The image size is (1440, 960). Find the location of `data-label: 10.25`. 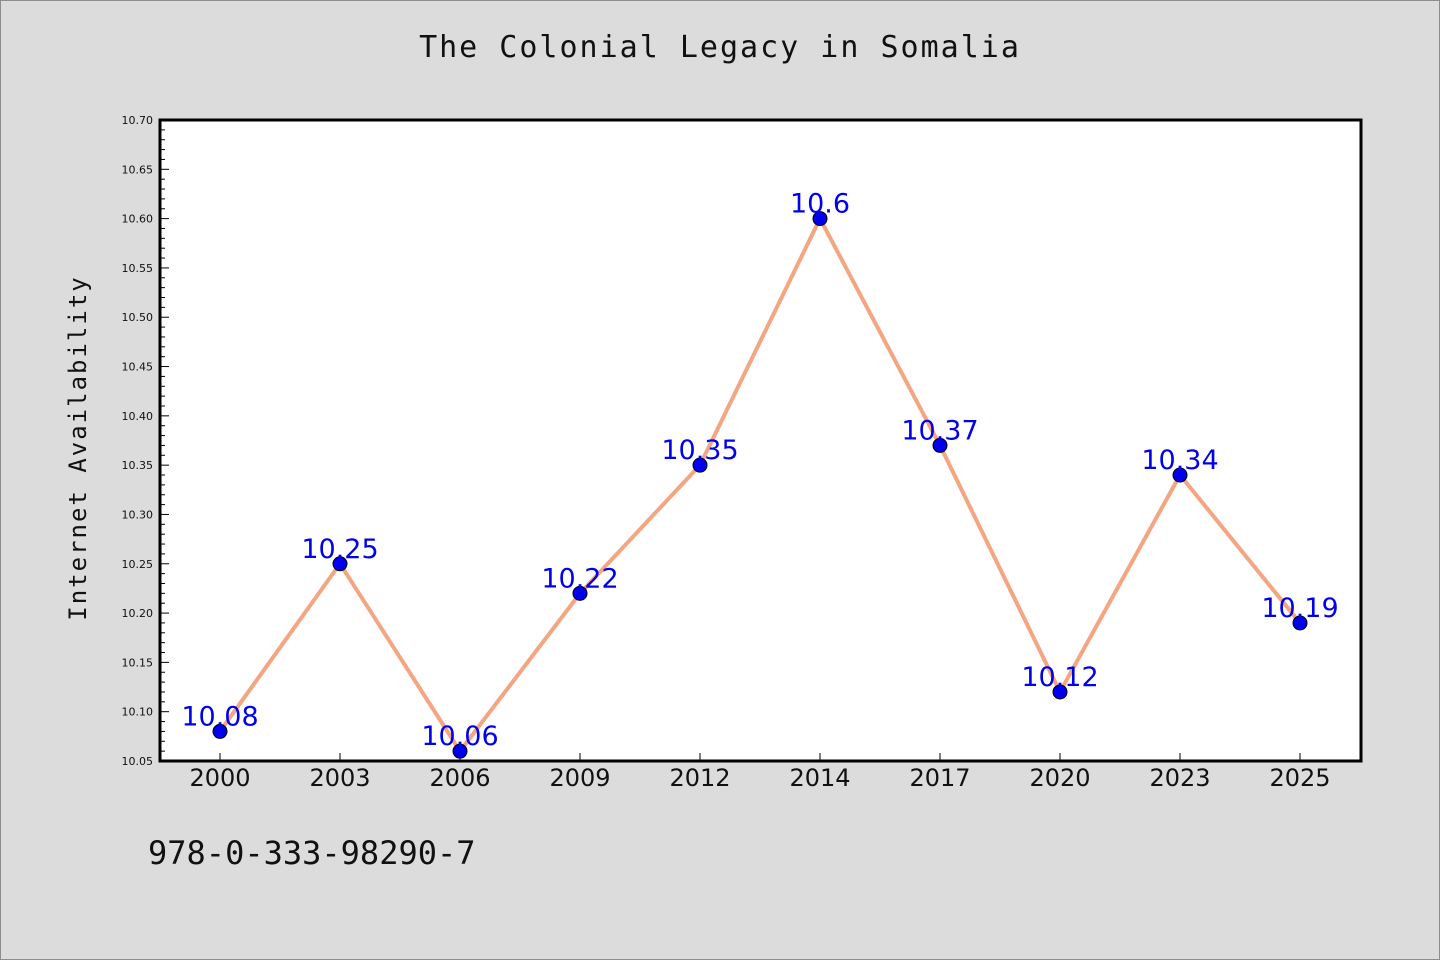

data-label: 10.25 is located at coordinates (339, 549).